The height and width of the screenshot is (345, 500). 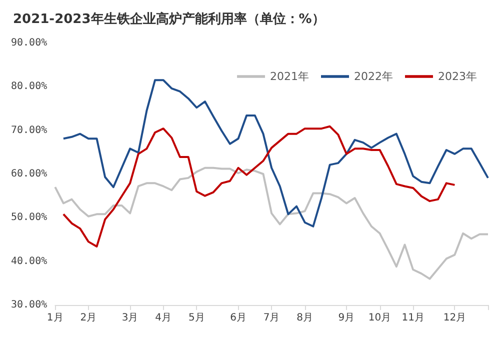 I want to click on y-tick-label: 50.00%, so click(x=29, y=218).